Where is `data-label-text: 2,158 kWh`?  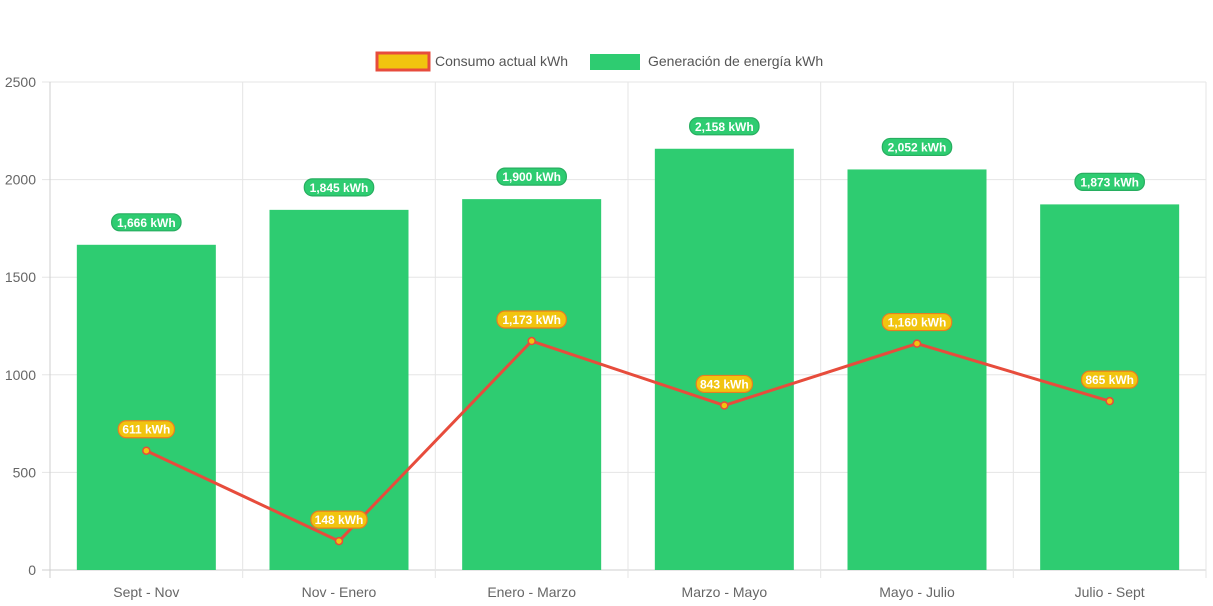 data-label-text: 2,158 kWh is located at coordinates (724, 127).